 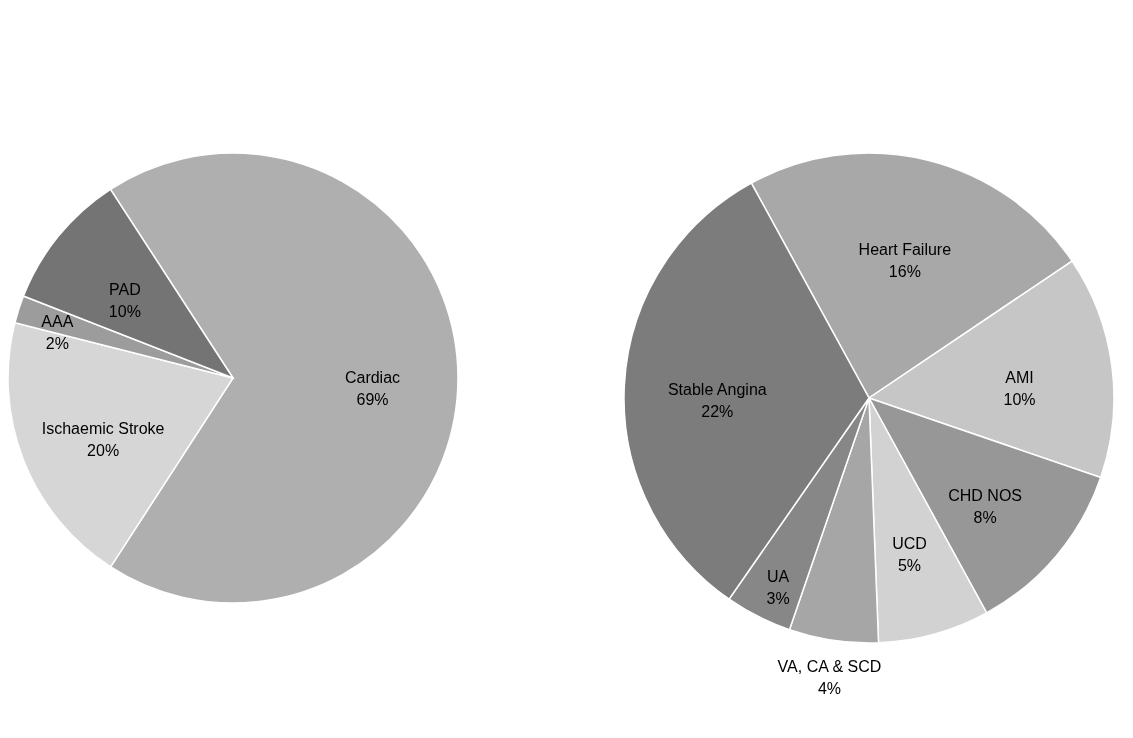 I want to click on slice-label: UA, so click(x=778, y=577).